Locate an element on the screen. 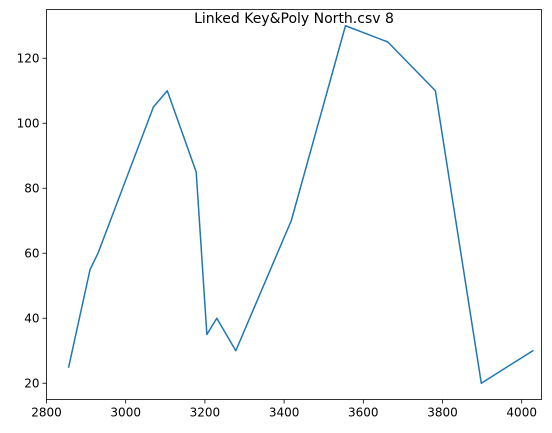  y-tick-label: 60 is located at coordinates (31, 254).